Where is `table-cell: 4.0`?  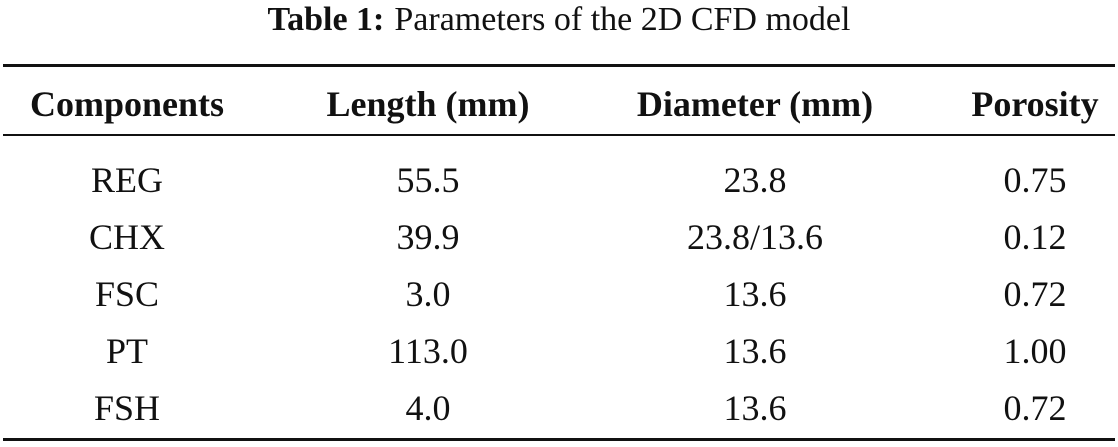
table-cell: 4.0 is located at coordinates (428, 408).